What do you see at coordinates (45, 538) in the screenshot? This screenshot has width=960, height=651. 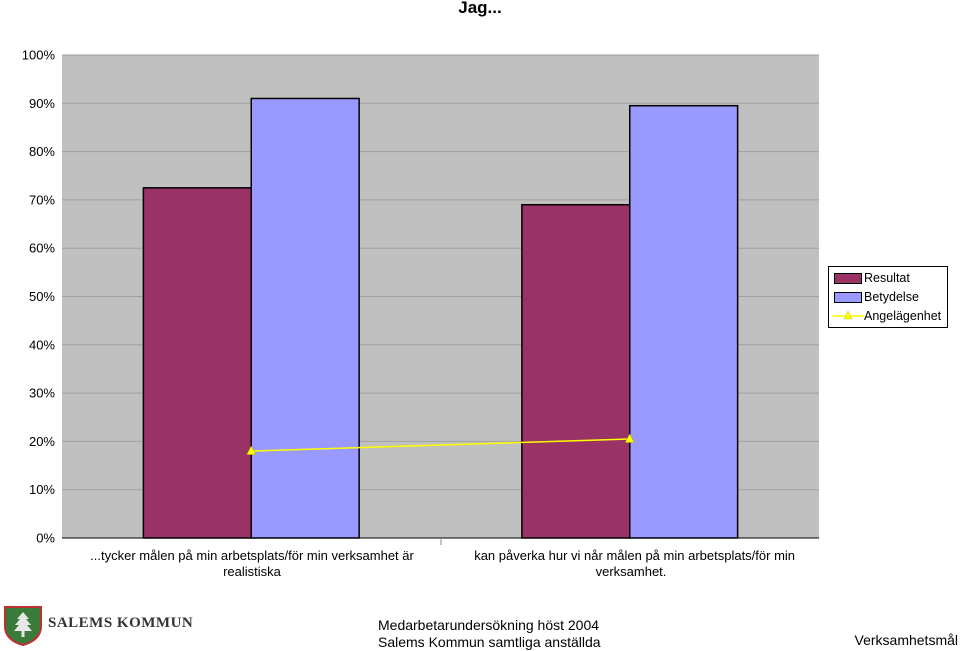 I see `y-tick-label: 0%` at bounding box center [45, 538].